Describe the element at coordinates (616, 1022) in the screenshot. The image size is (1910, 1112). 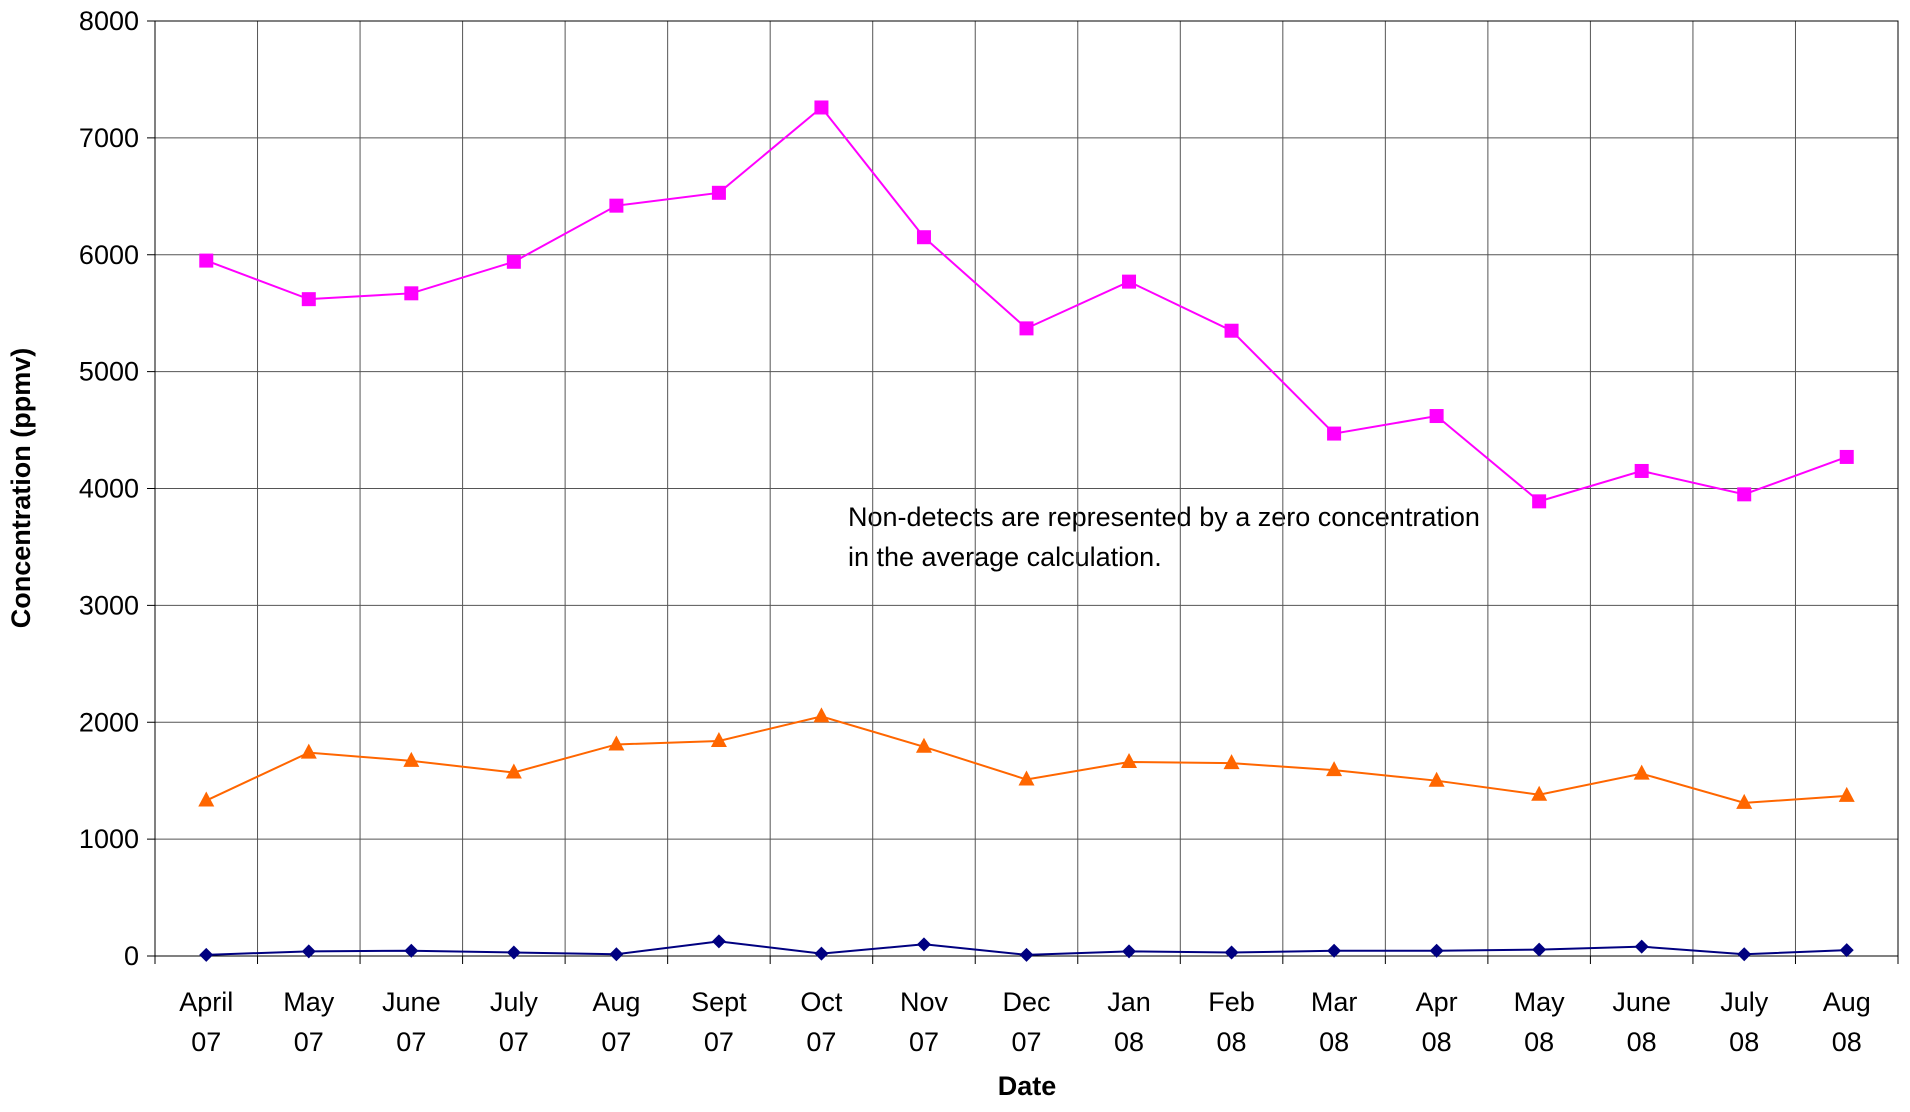
I see `x-tick-label: Aug 07` at that location.